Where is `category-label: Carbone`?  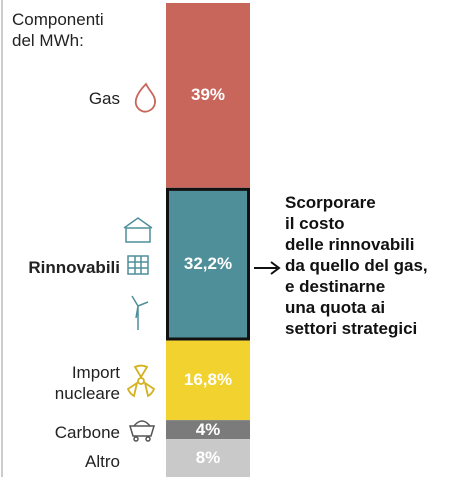 category-label: Carbone is located at coordinates (87, 433).